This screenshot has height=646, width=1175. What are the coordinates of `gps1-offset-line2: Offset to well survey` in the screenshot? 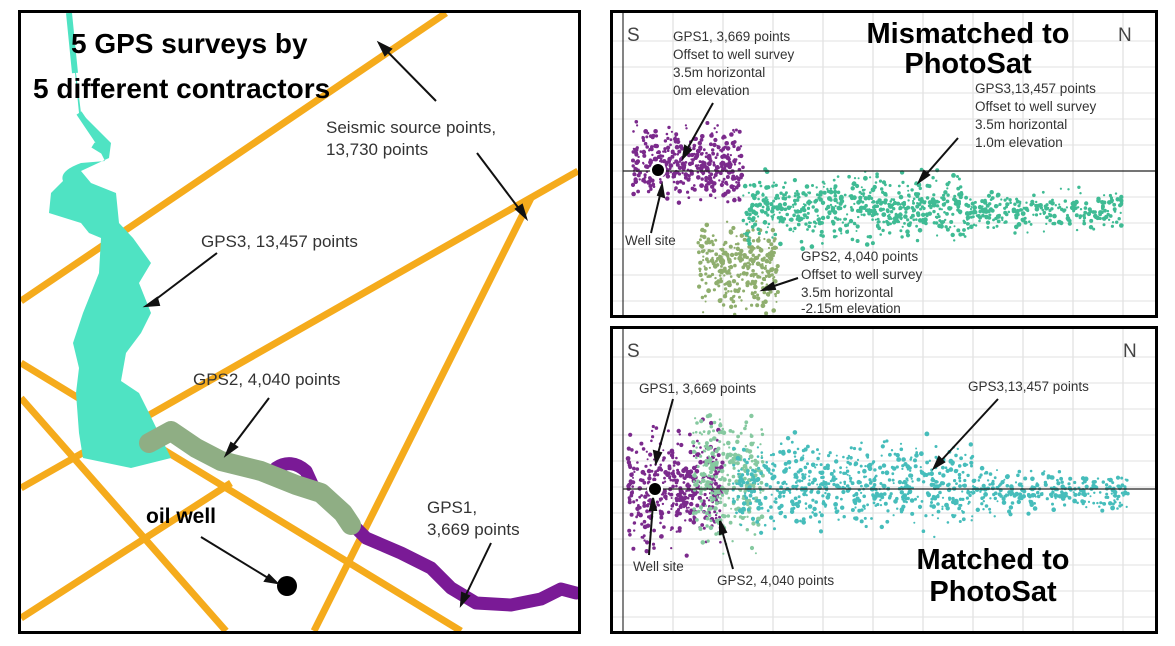 It's located at (734, 54).